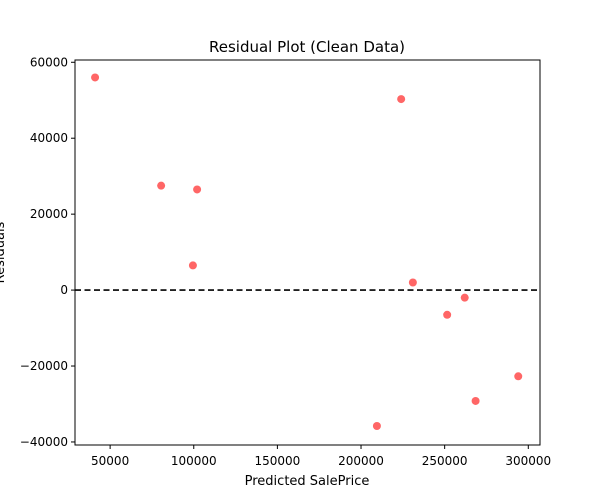 Image resolution: width=600 pixels, height=500 pixels. Describe the element at coordinates (44, 366) in the screenshot. I see `y-tick-label: −20000` at that location.